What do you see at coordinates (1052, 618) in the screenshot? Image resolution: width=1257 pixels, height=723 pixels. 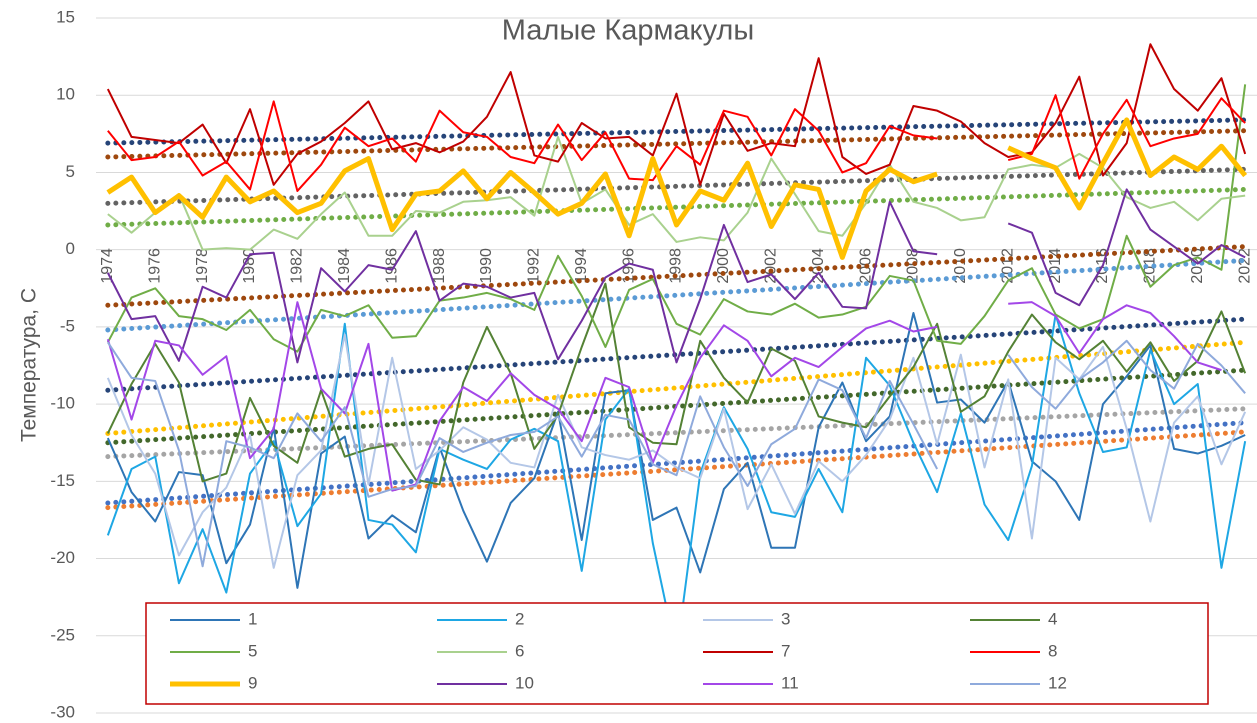 I see `legend-label: 4` at bounding box center [1052, 618].